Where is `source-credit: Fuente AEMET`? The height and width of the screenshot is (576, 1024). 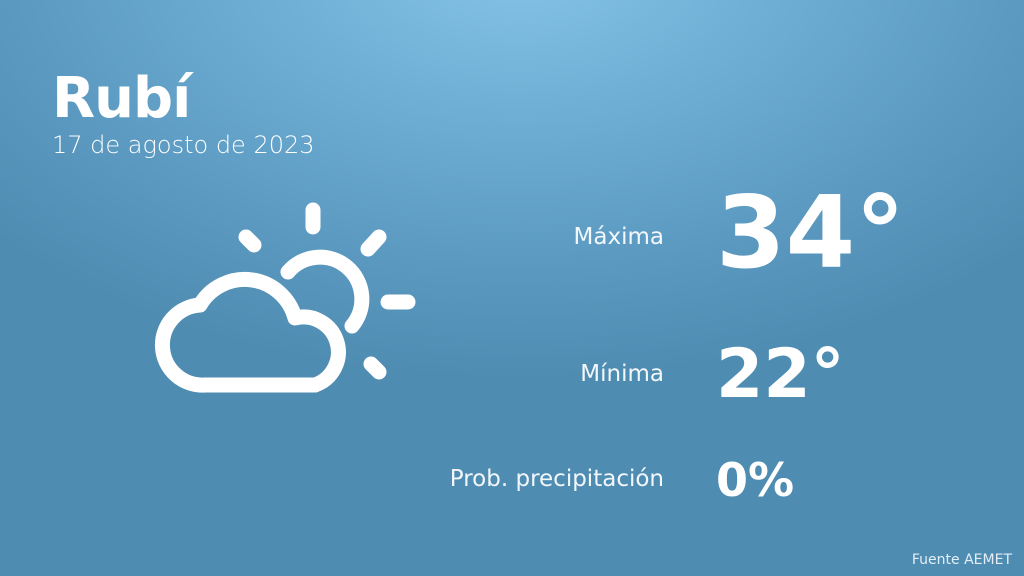
source-credit: Fuente AEMET is located at coordinates (961, 560).